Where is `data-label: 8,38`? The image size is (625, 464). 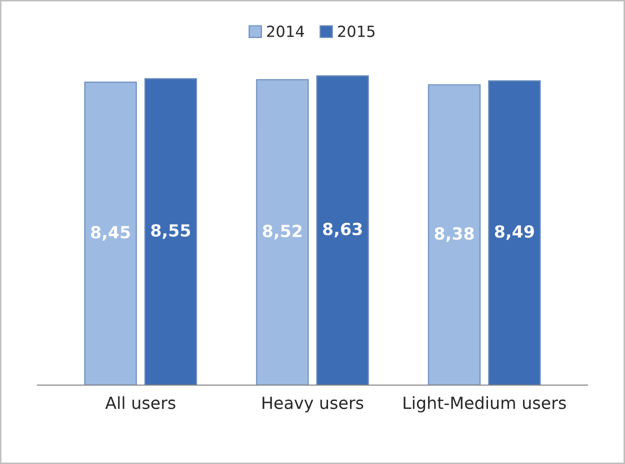
data-label: 8,38 is located at coordinates (454, 234).